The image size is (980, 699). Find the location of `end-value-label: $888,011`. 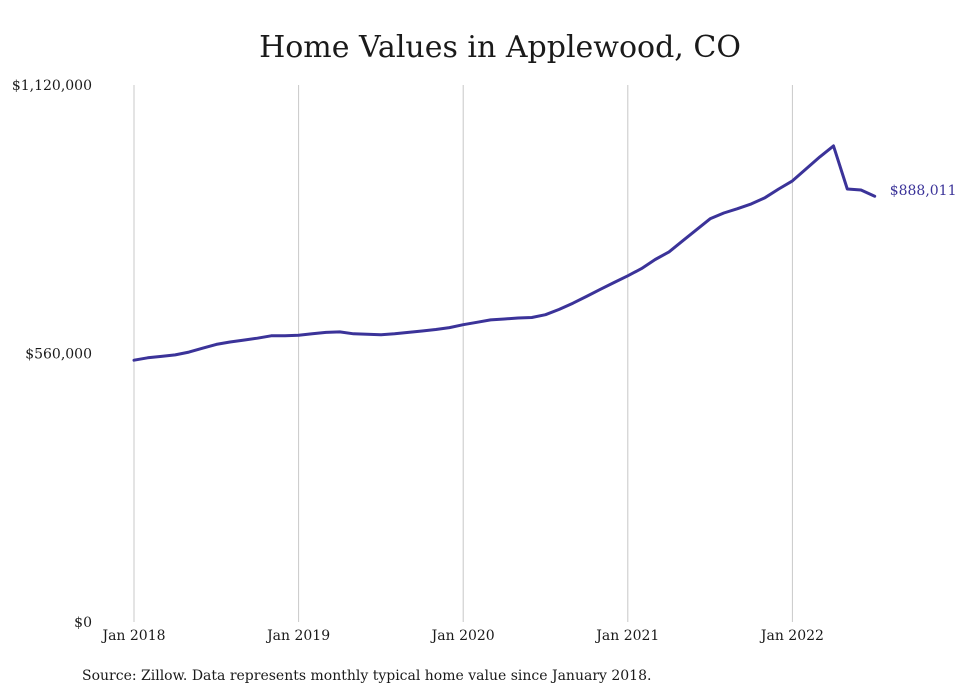

end-value-label: $888,011 is located at coordinates (923, 191).